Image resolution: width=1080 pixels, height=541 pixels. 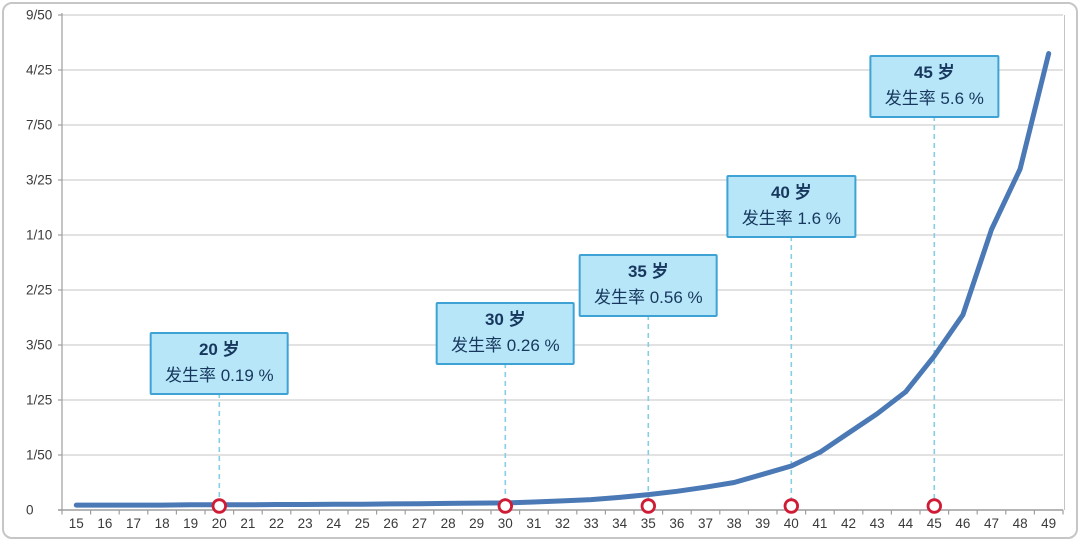 What do you see at coordinates (734, 523) in the screenshot?
I see `x-tick-label: 38` at bounding box center [734, 523].